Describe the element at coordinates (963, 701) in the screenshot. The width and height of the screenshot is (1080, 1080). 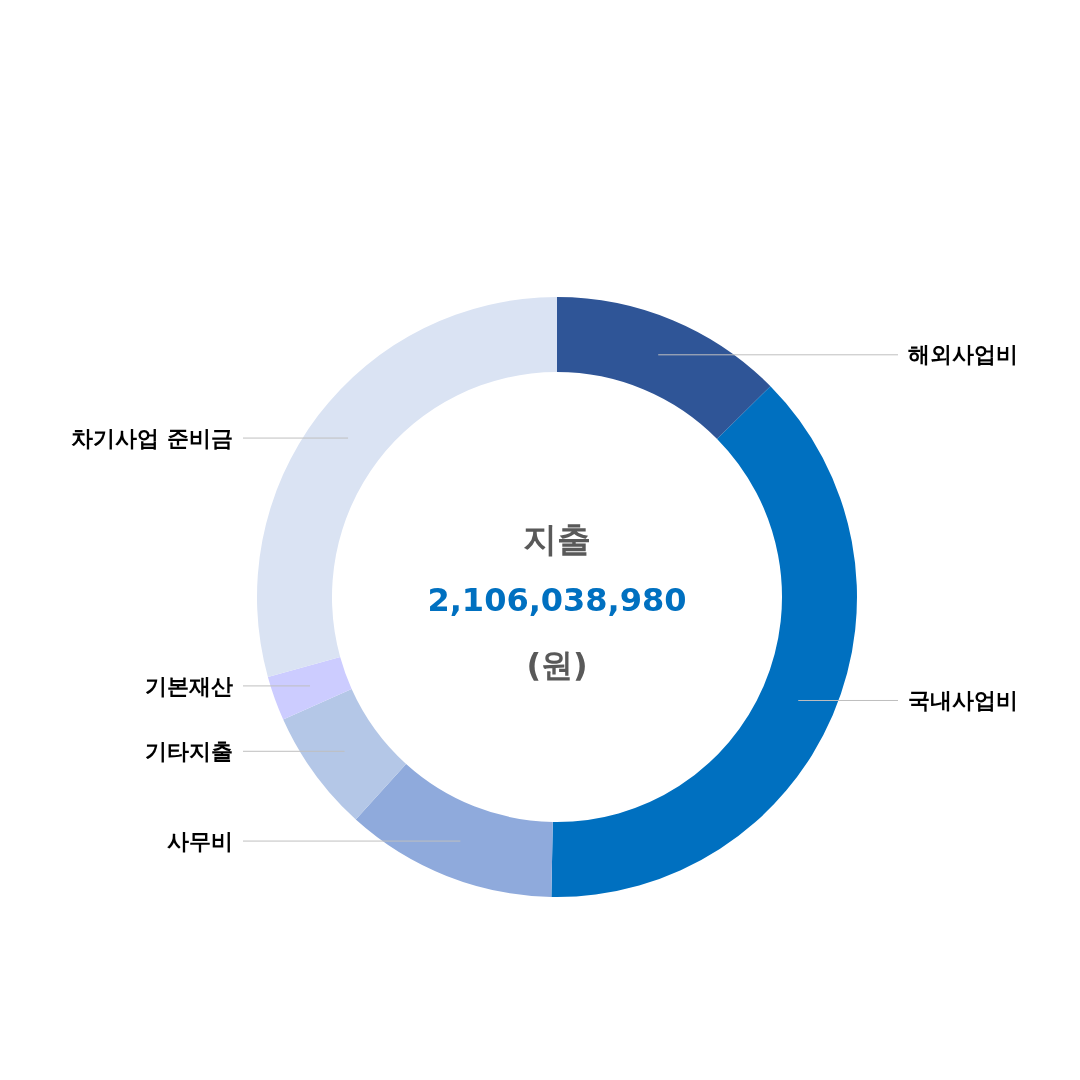
I see `slice-label: 국내사업비` at that location.